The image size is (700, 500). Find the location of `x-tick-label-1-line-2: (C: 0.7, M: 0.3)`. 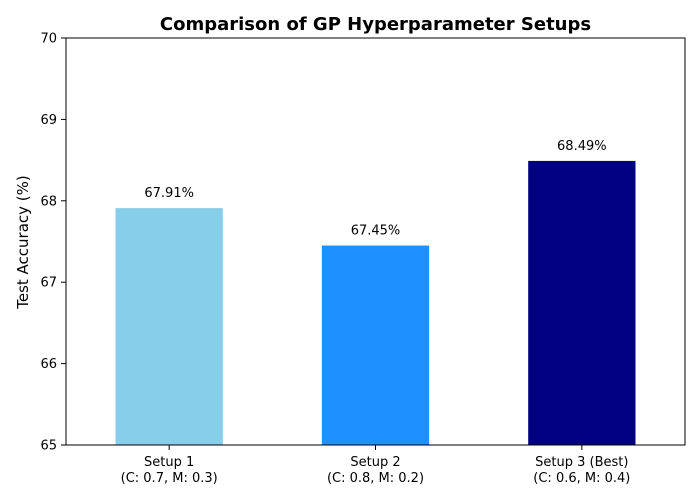

x-tick-label-1-line-2: (C: 0.7, M: 0.3) is located at coordinates (169, 478).